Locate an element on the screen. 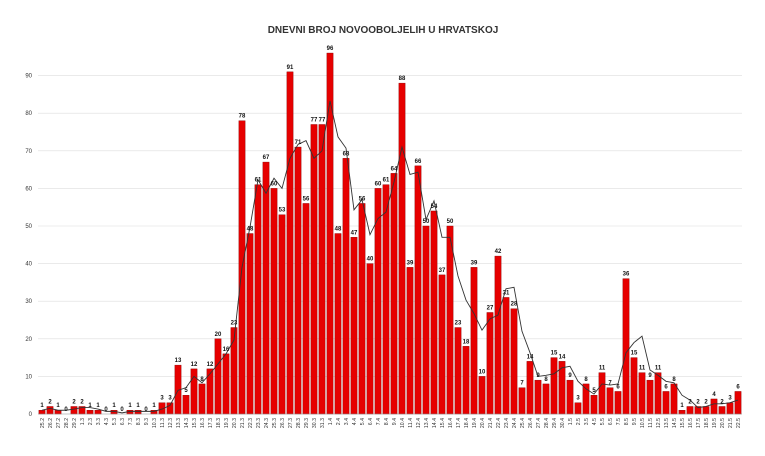  x-tick-label: 17.4 is located at coordinates (459, 423).